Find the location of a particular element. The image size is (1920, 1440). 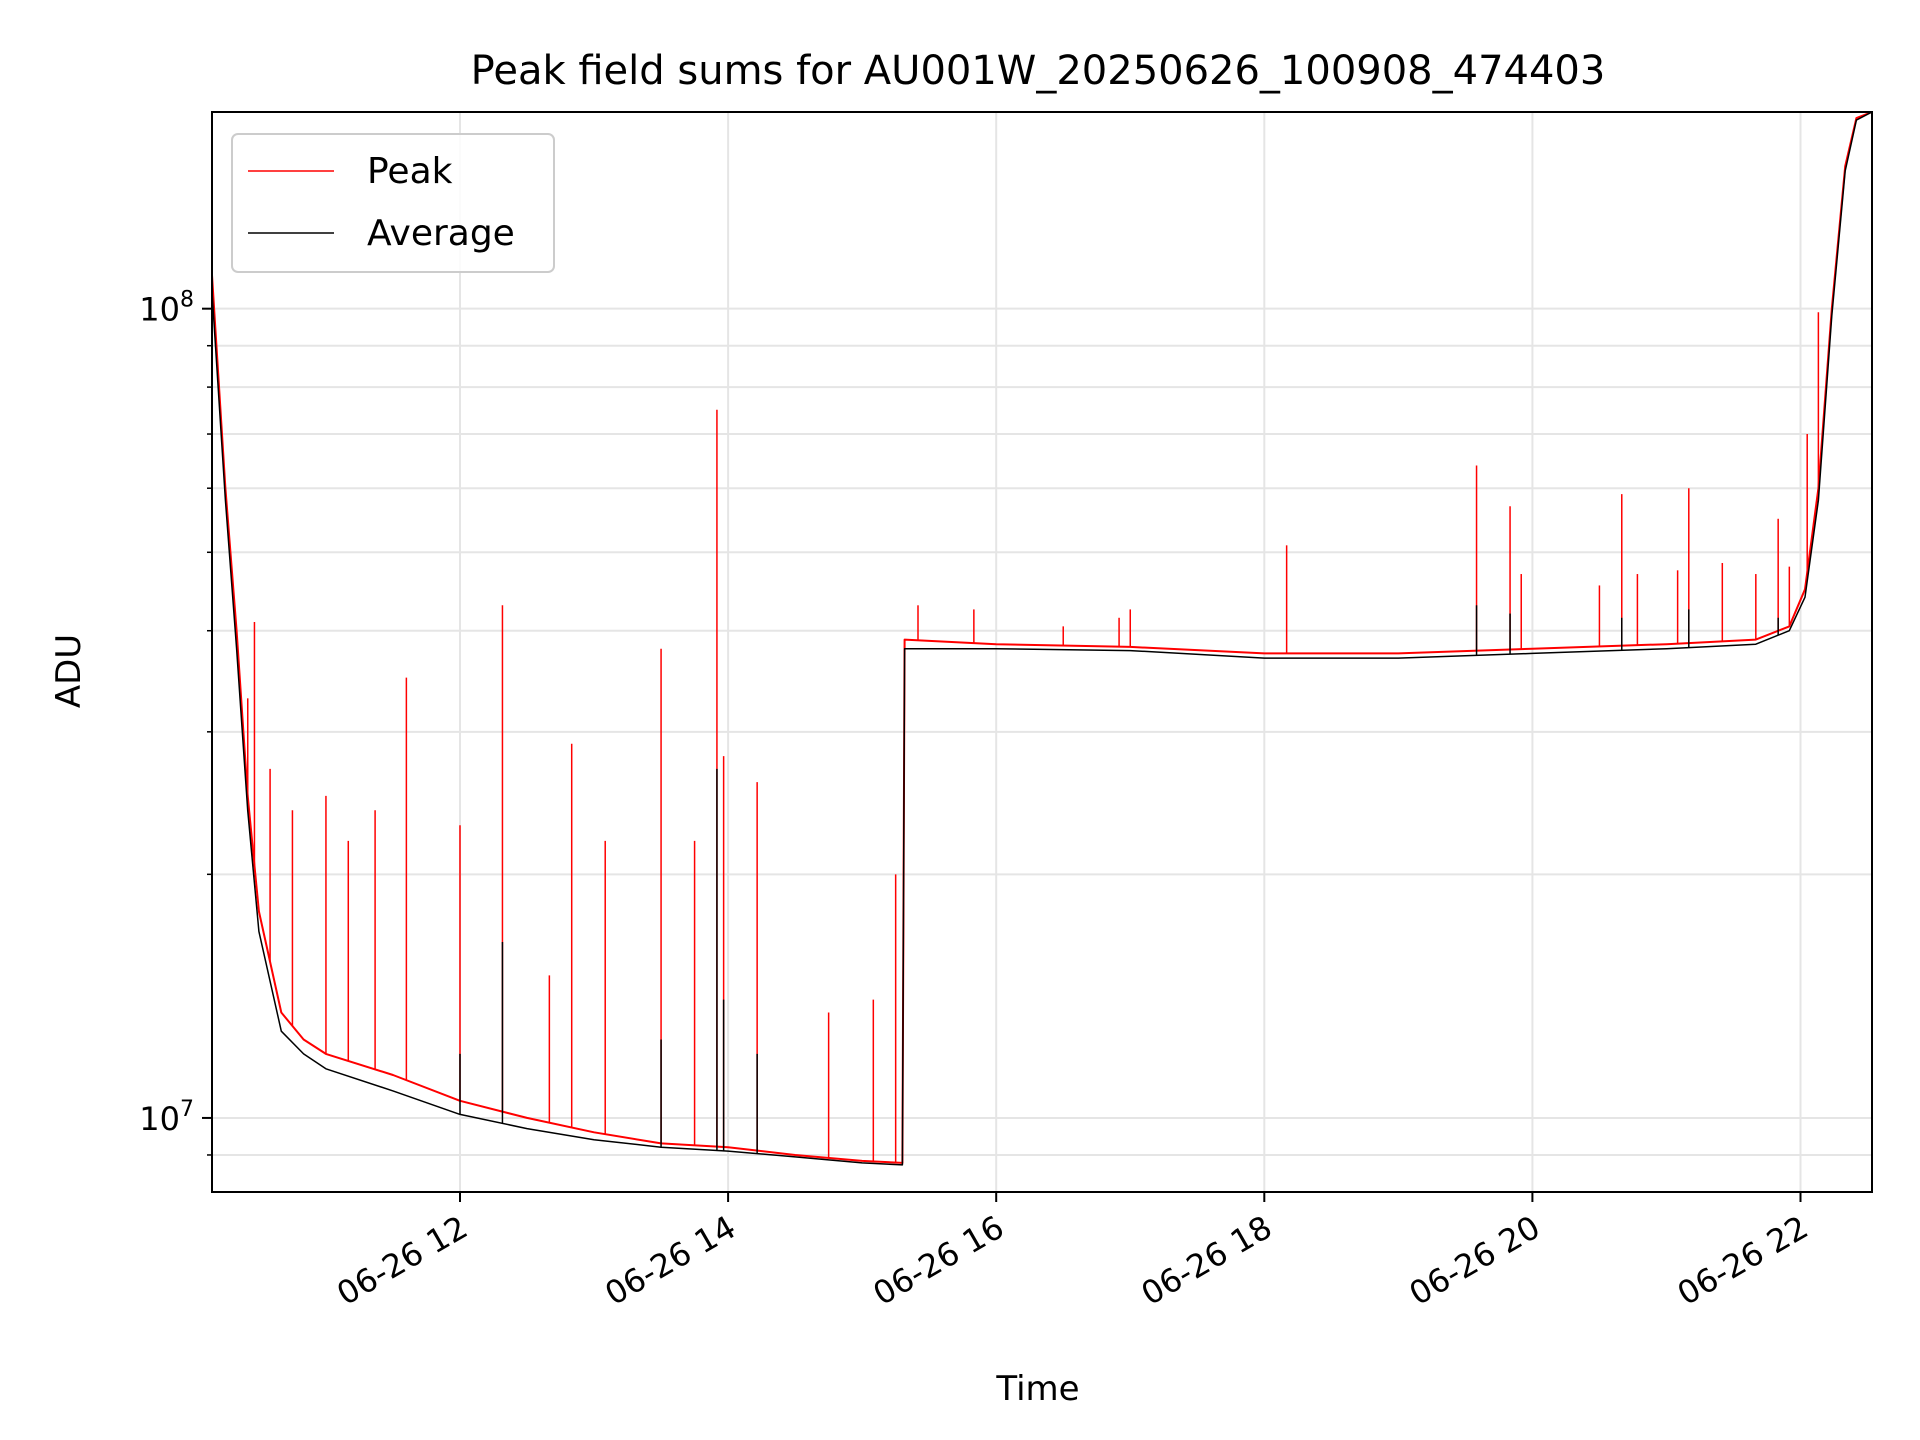

legend-label-average: Average is located at coordinates (441, 233).